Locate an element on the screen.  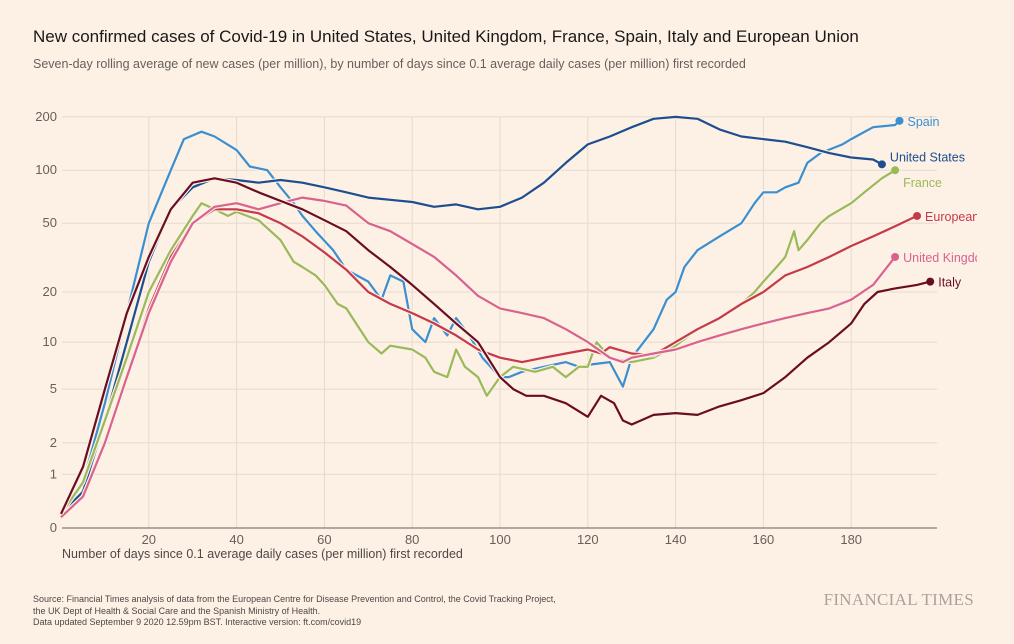
x-tick-label: 180 is located at coordinates (851, 539).